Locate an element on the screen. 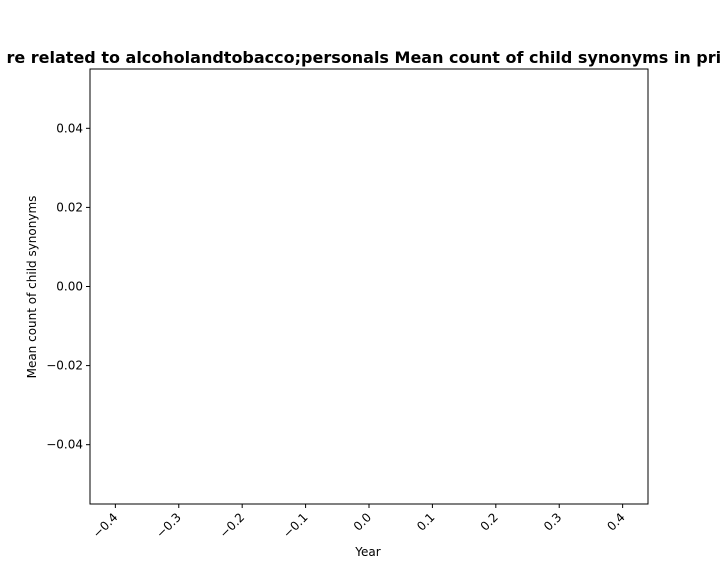 The height and width of the screenshot is (576, 720). y-tick-label: −0.04 is located at coordinates (64, 445).